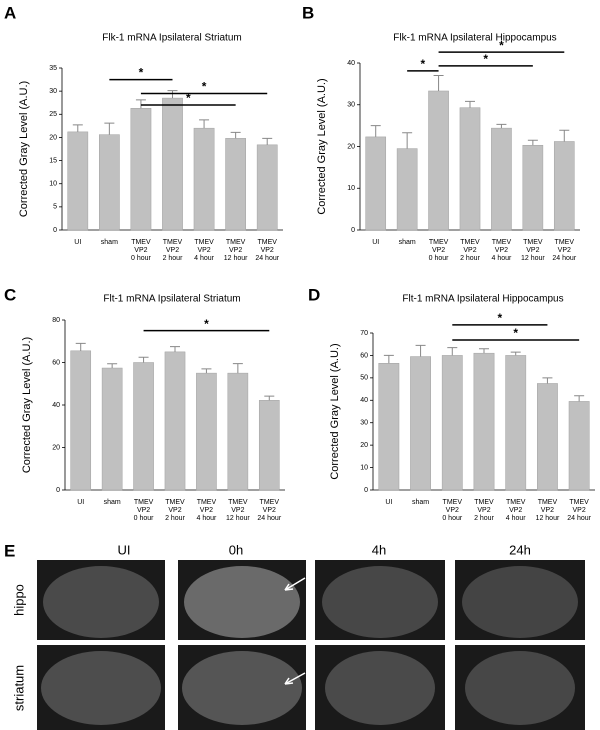 This screenshot has width=600, height=730. Describe the element at coordinates (18, 600) in the screenshot. I see `row-label: hippo` at that location.